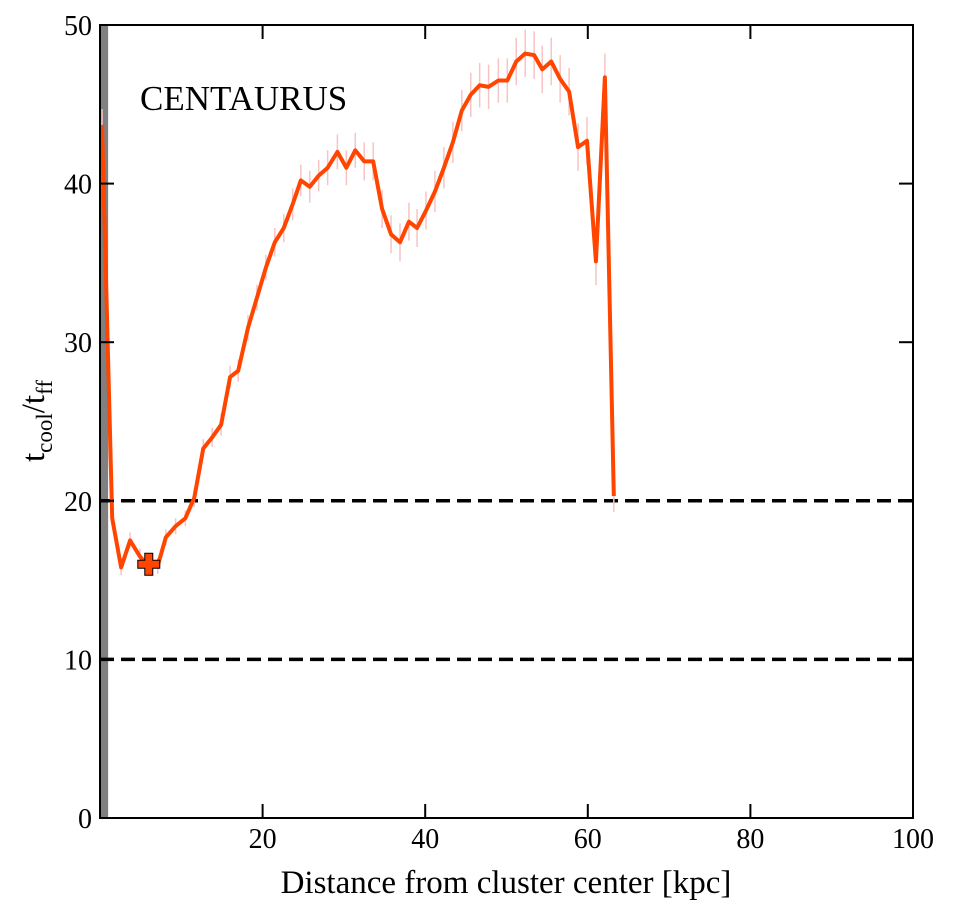  What do you see at coordinates (263, 839) in the screenshot?
I see `x-tick-label: 20` at bounding box center [263, 839].